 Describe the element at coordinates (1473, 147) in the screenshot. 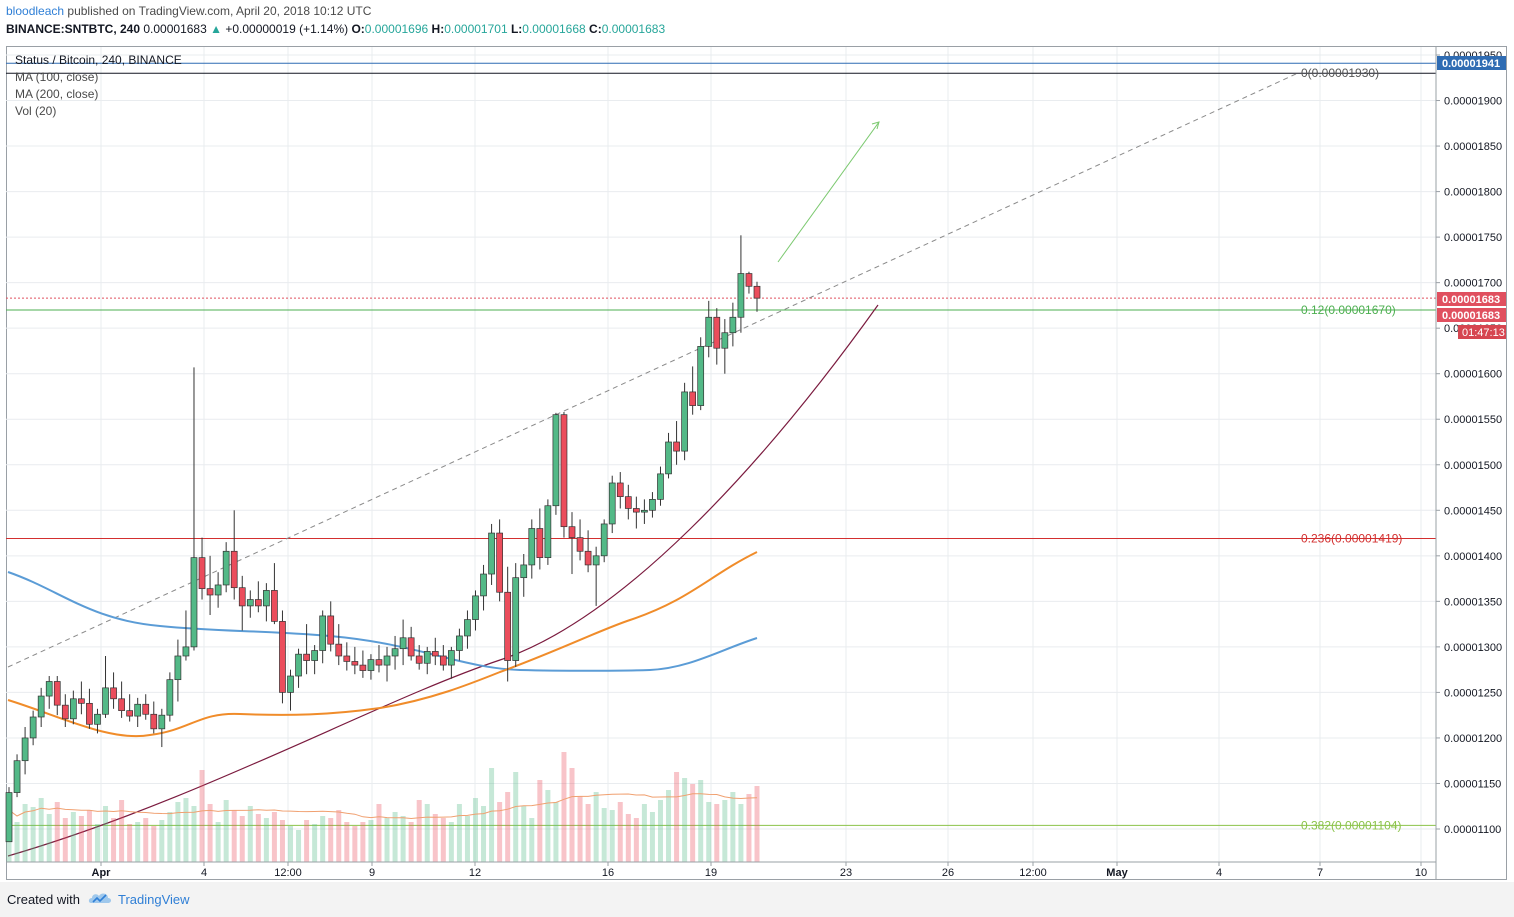

I see `price-tick-label: 0.00001850` at that location.